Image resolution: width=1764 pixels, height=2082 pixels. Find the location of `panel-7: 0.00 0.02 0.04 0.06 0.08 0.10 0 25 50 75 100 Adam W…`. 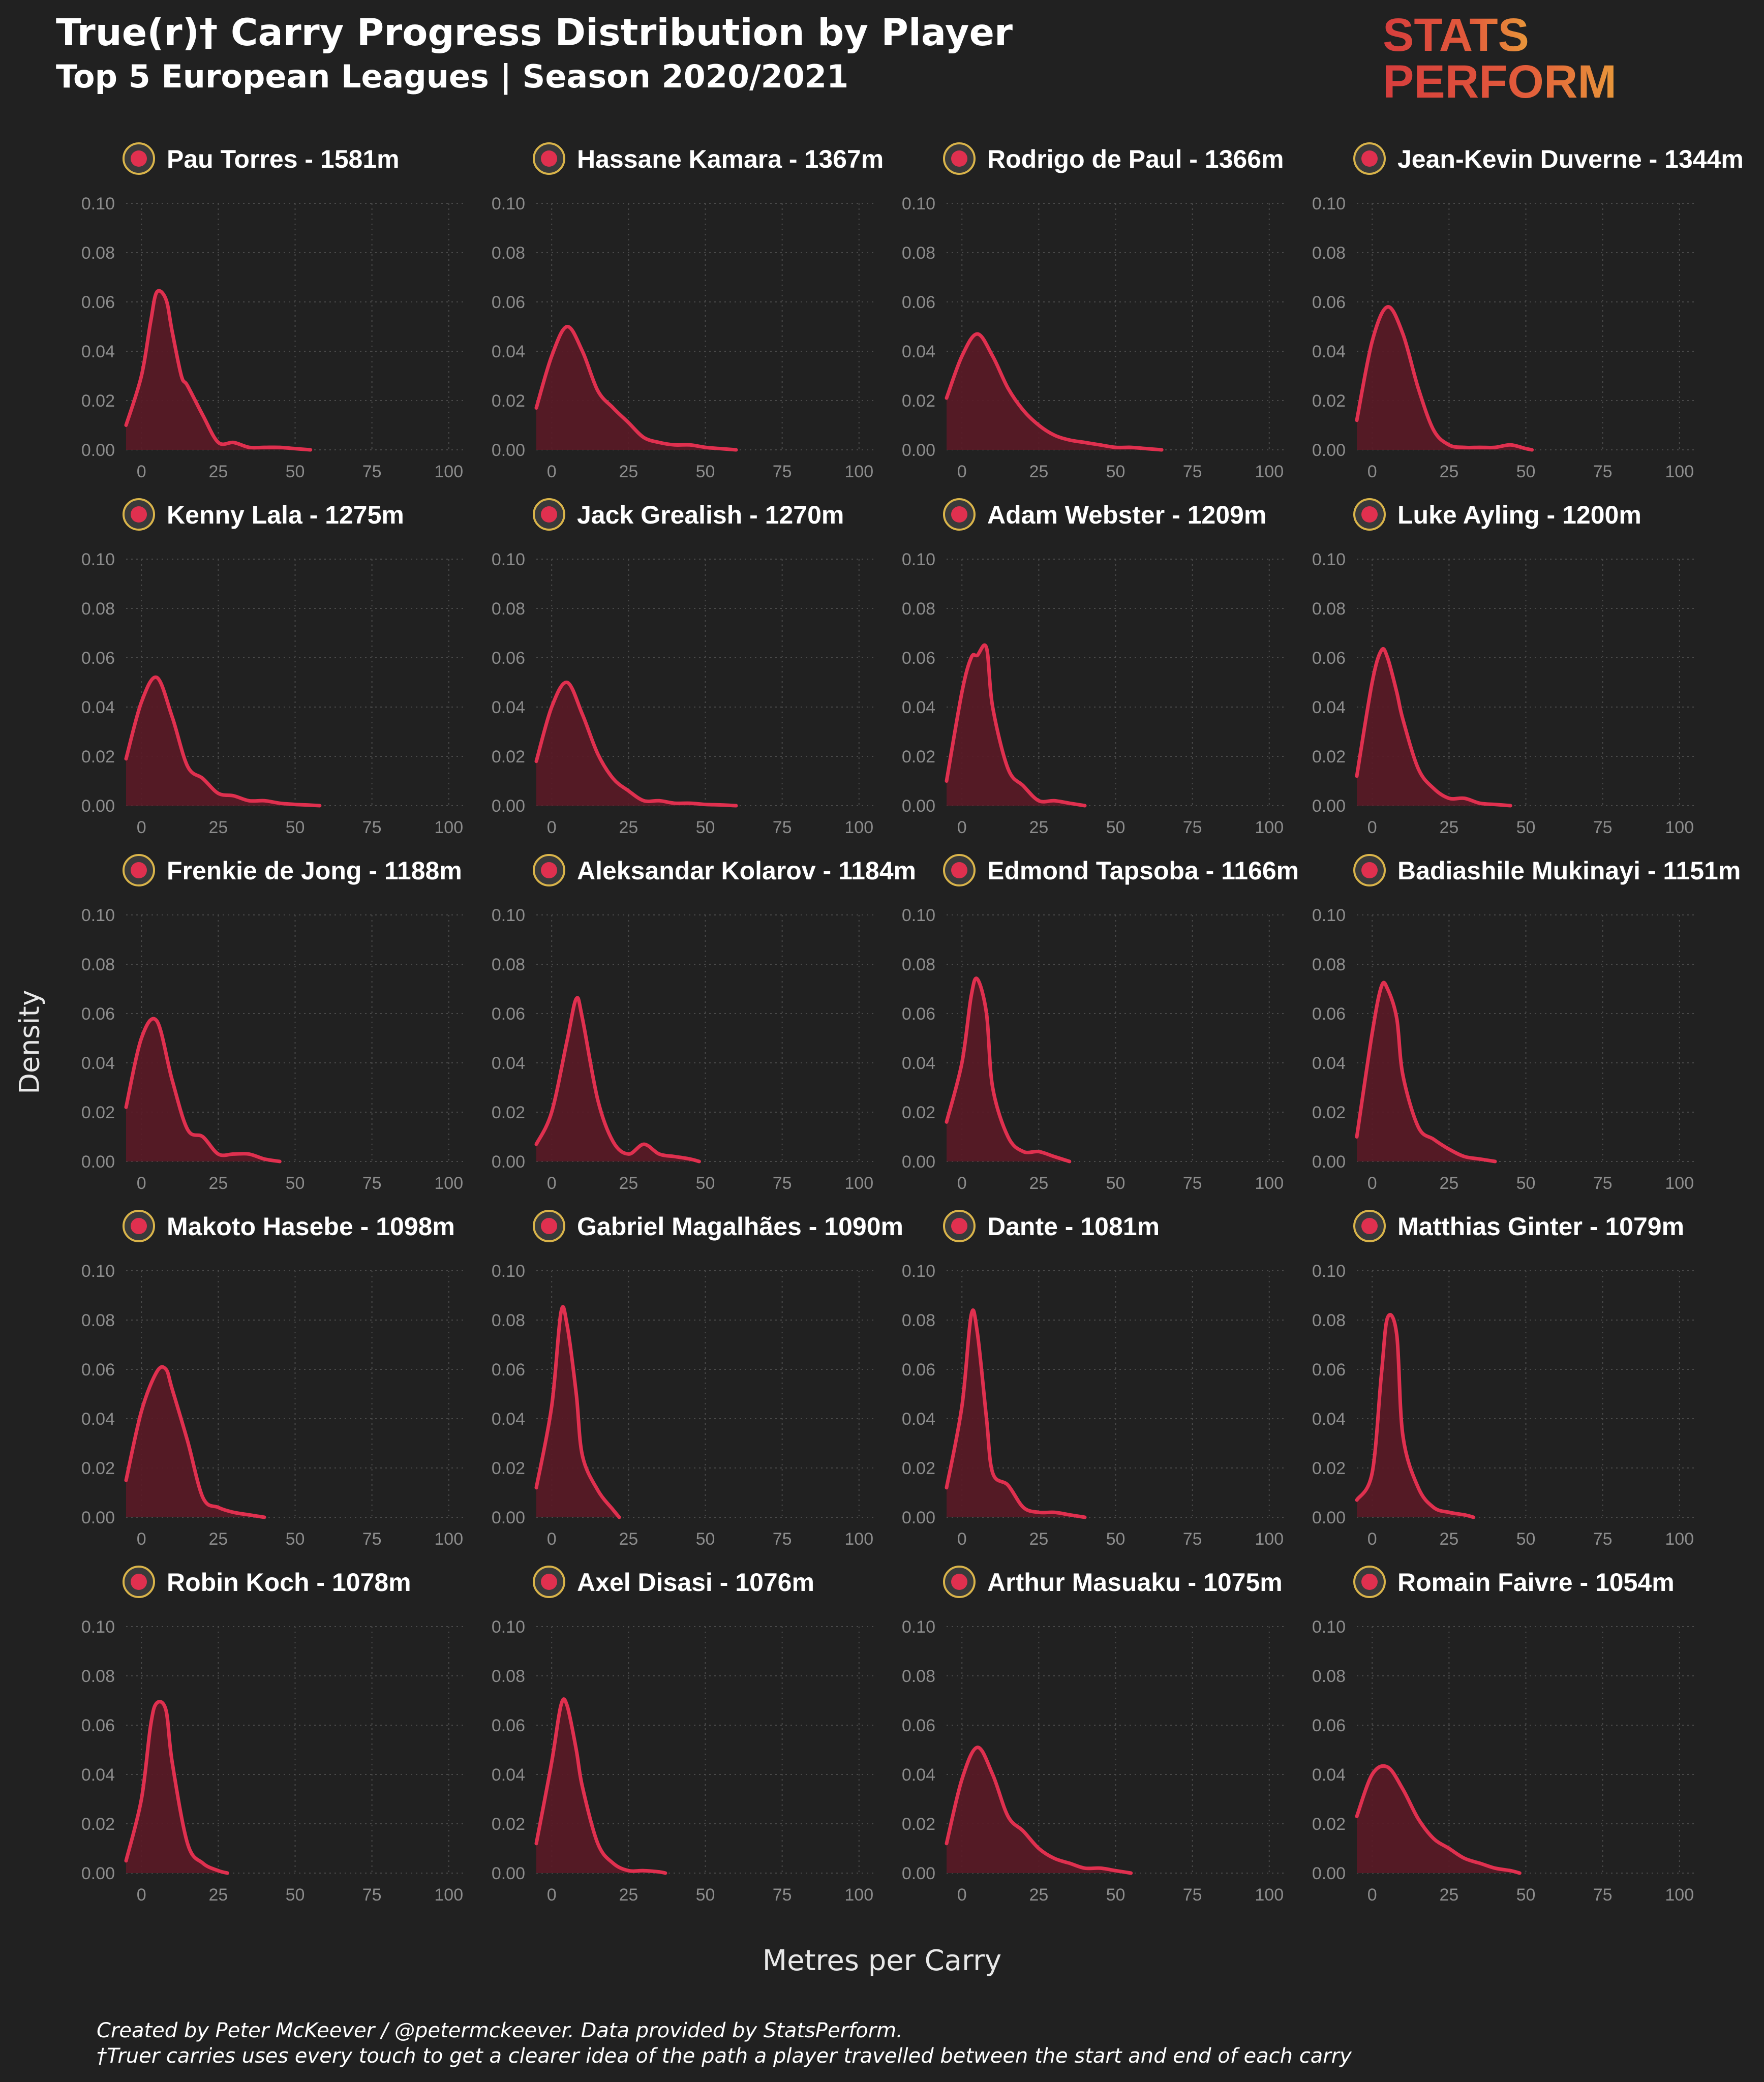

panel-7: 0.00 0.02 0.04 0.06 0.08 0.10 0 25 50 75 100 Adam W… is located at coordinates (1093, 667).